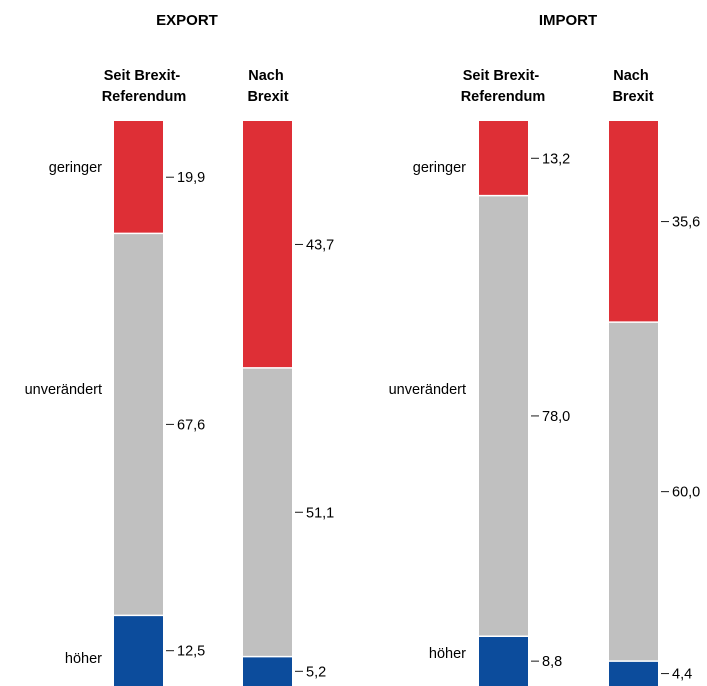 This screenshot has height=686, width=707. Describe the element at coordinates (503, 158) in the screenshot. I see `bar-segment-import-0-geringer` at that location.